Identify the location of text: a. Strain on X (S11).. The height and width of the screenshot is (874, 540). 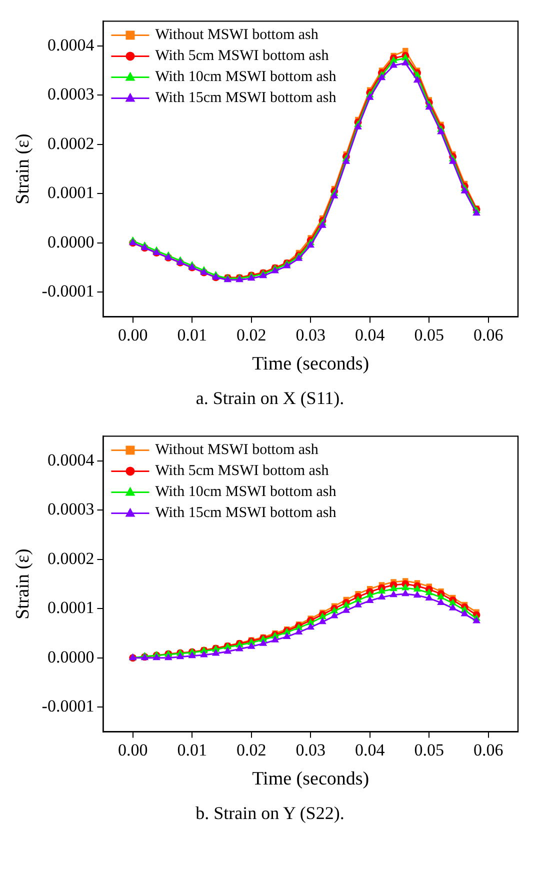
(270, 398).